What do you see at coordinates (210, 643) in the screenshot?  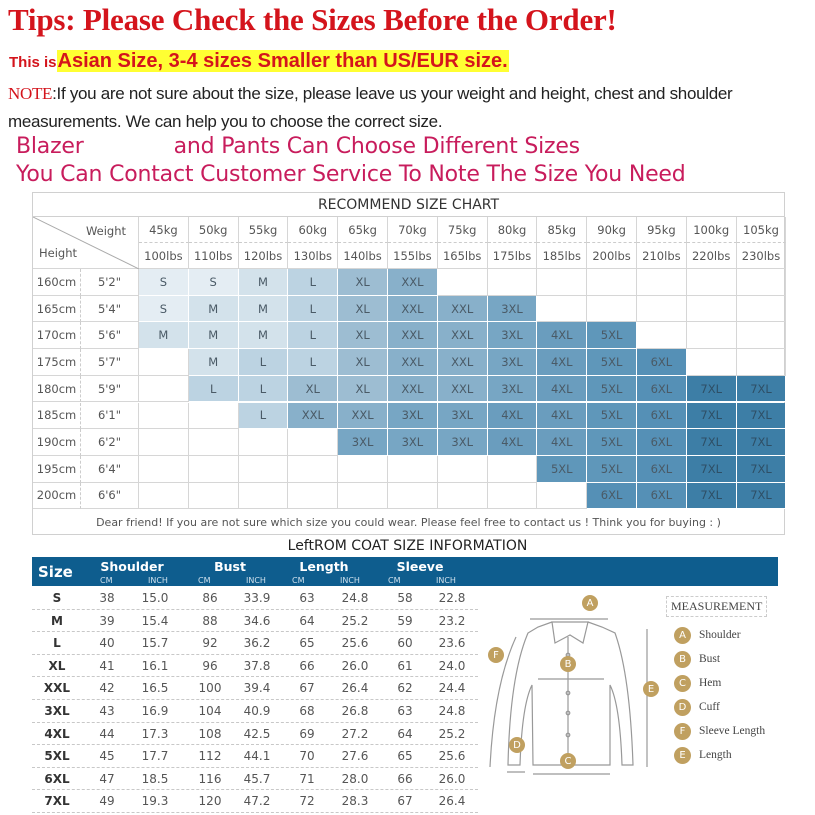 I see `measurement-value: 92` at bounding box center [210, 643].